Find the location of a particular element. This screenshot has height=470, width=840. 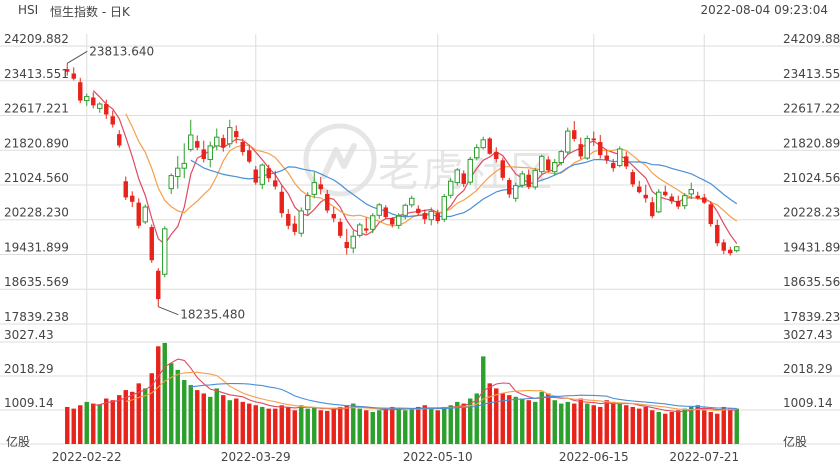

price-tick-label-right: 20228.230 is located at coordinates (811, 213).